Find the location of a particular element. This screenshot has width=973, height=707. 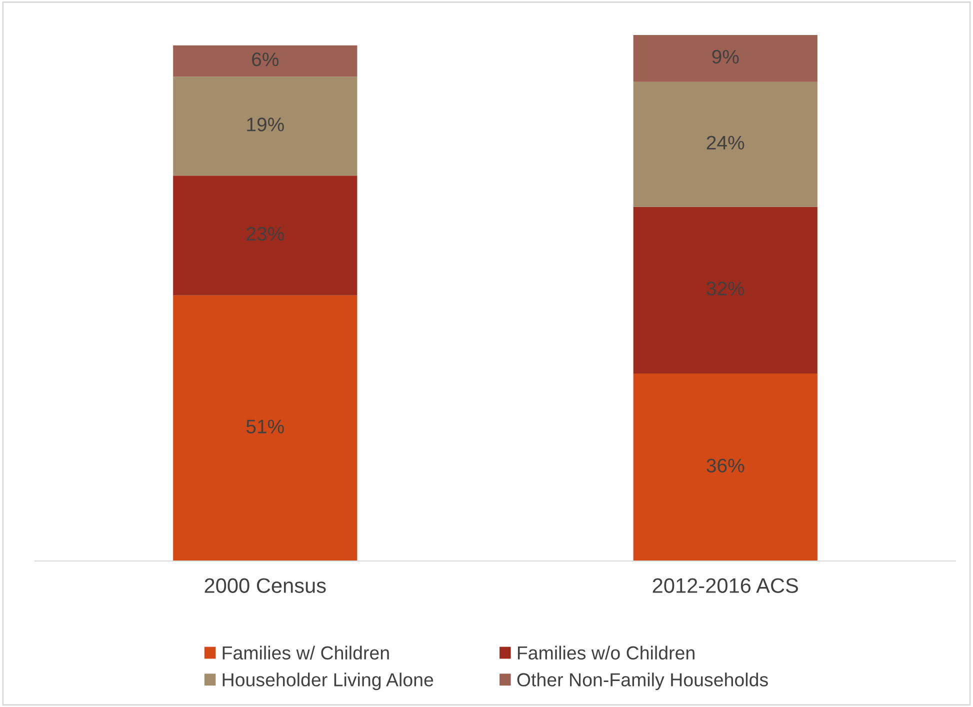

data-label: 9% is located at coordinates (725, 57).